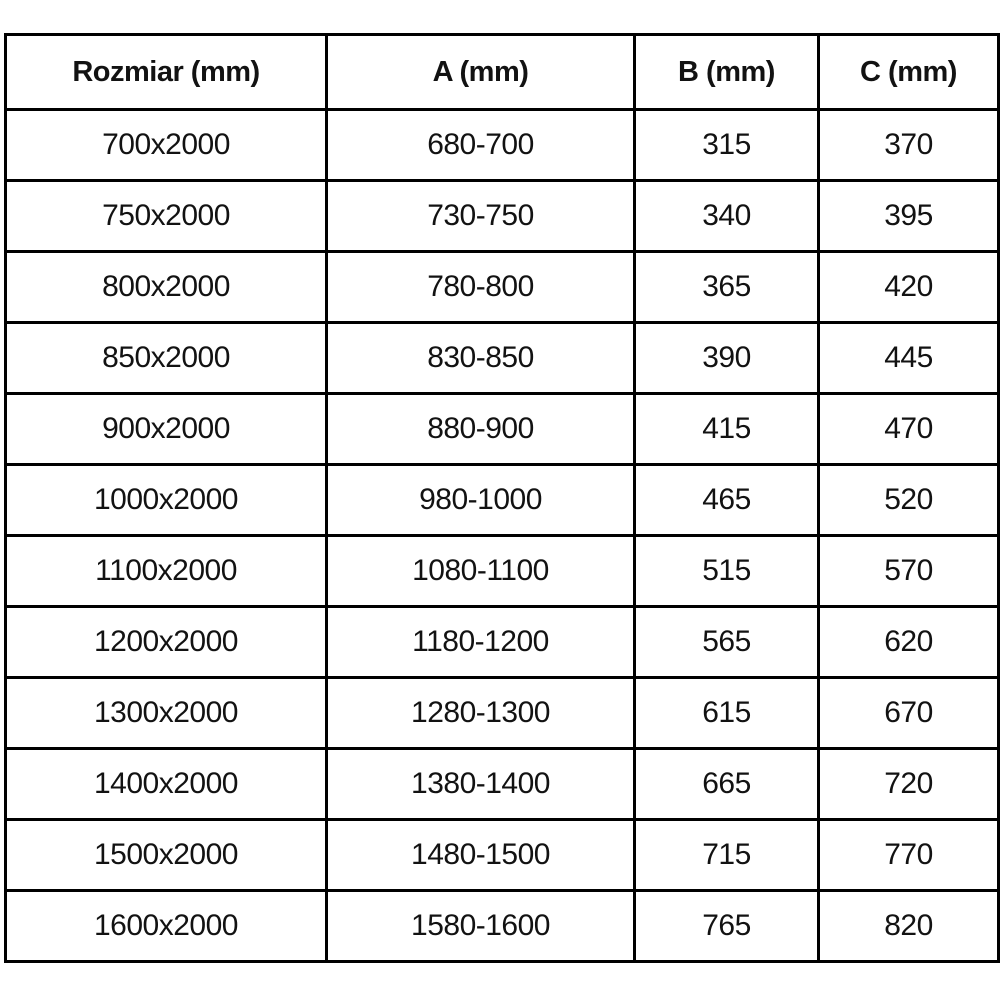 The height and width of the screenshot is (1000, 1000). I want to click on table-cell: 1300x2000, so click(166, 713).